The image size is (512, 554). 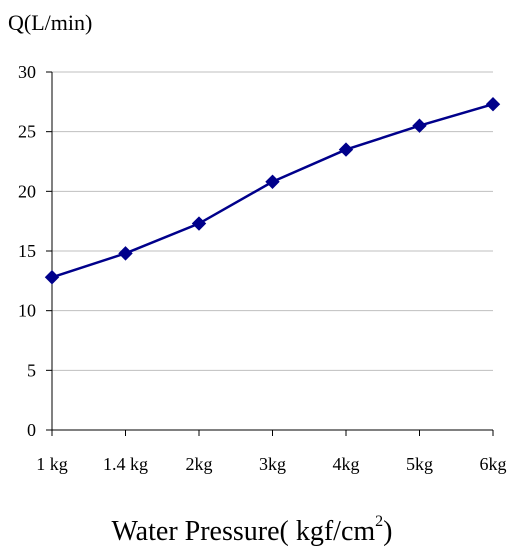 I want to click on x-axis-title-superscript: 2, so click(x=379, y=521).